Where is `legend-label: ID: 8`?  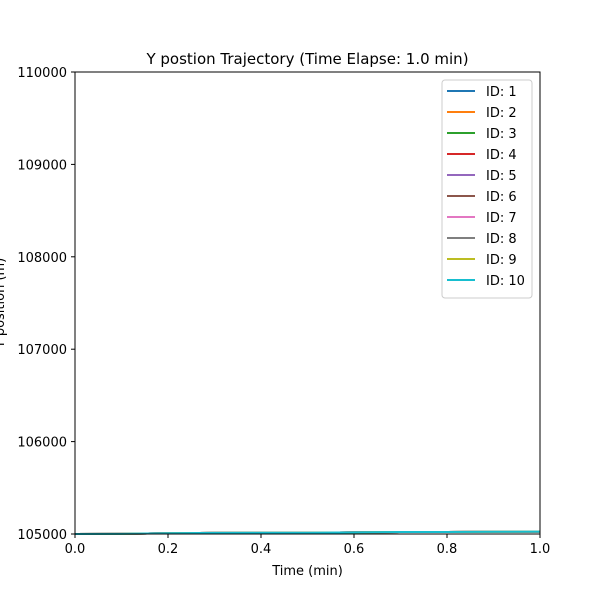
legend-label: ID: 8 is located at coordinates (501, 239).